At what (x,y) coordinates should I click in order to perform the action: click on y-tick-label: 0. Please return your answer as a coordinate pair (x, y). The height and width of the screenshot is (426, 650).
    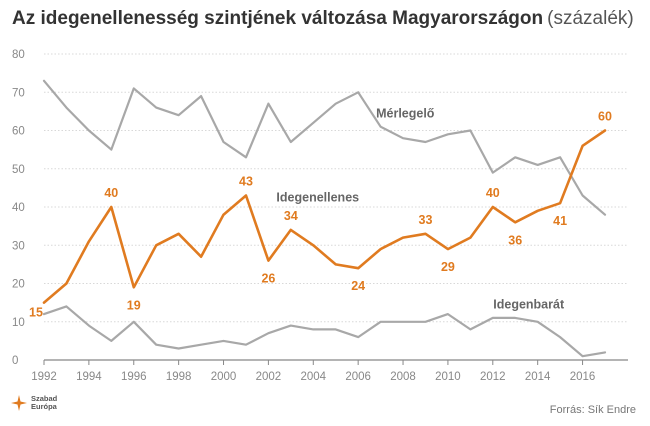
    Looking at the image, I should click on (15, 361).